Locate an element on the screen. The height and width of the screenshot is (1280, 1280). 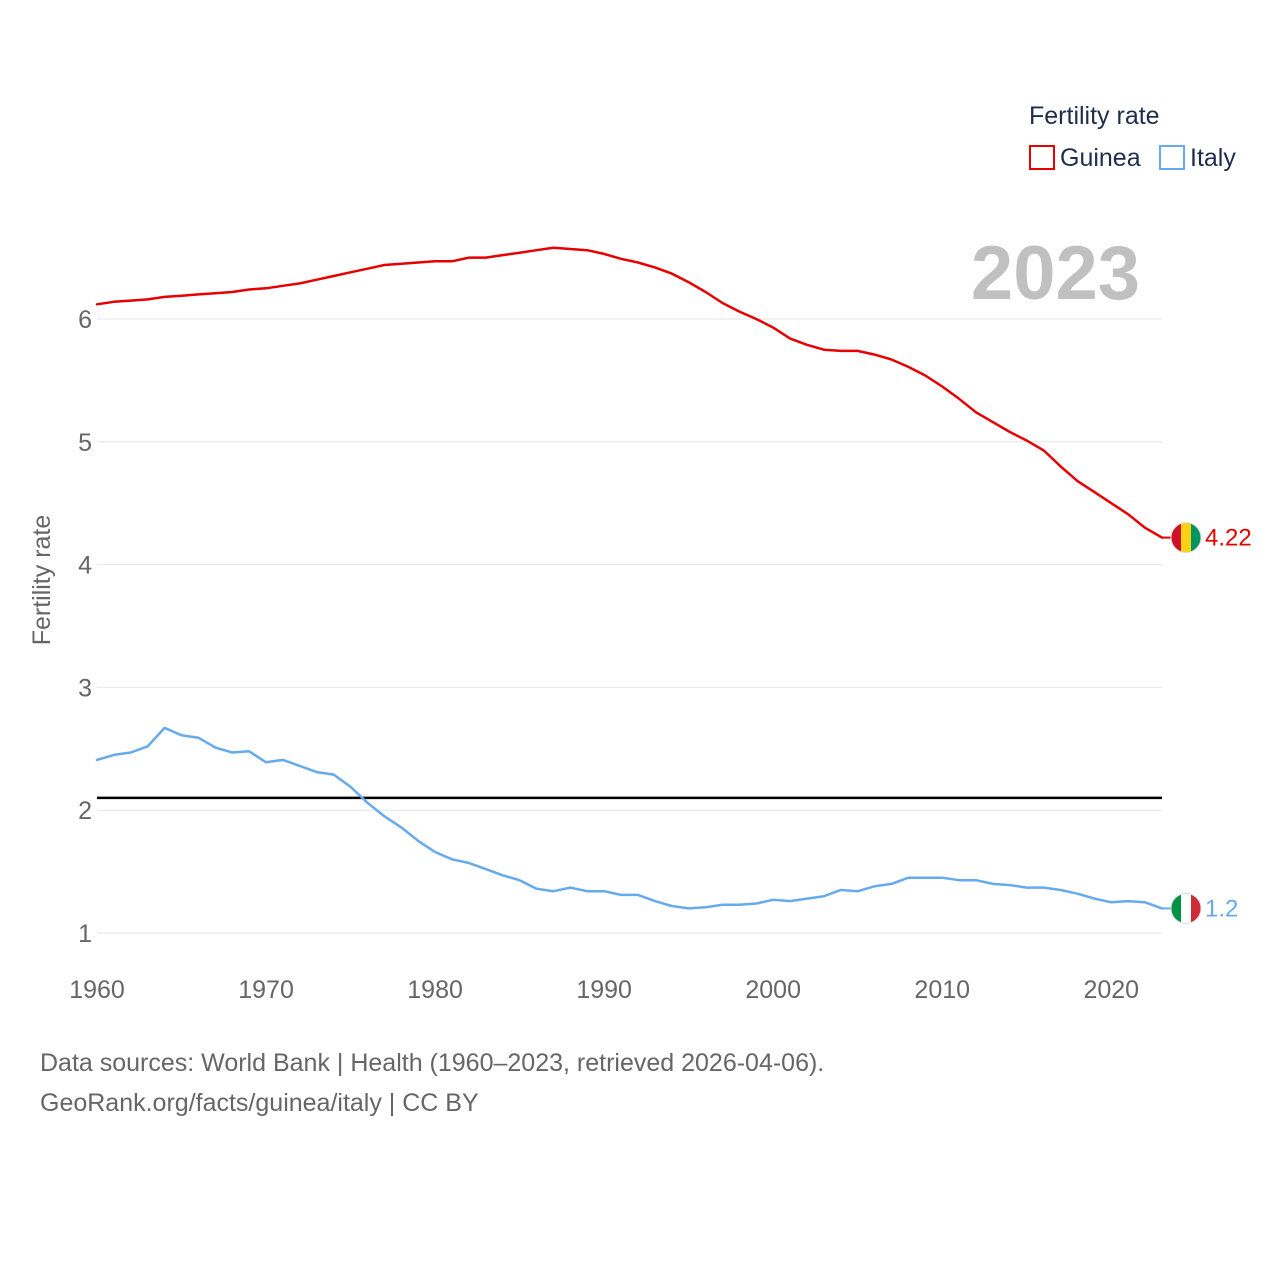
x-tick-label-1970: 1970 is located at coordinates (266, 990).